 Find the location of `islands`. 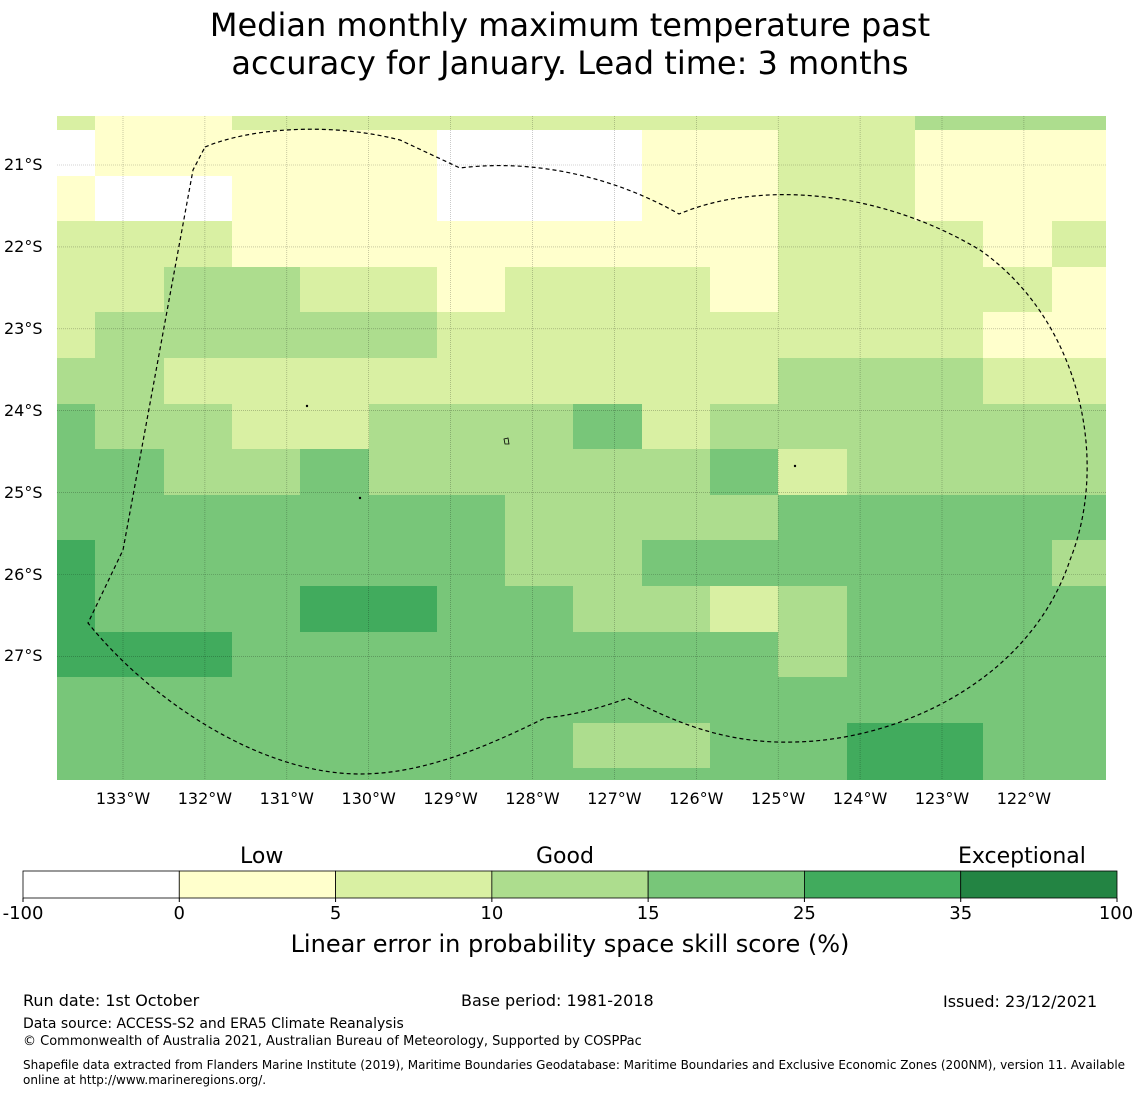

islands is located at coordinates (551, 452).